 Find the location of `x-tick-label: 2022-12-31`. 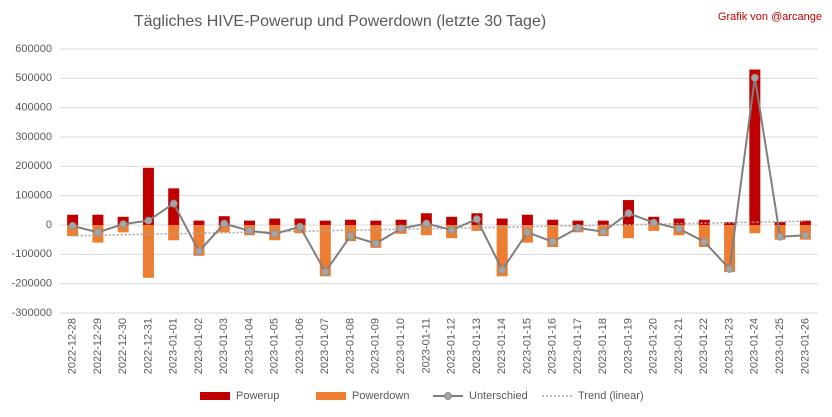

x-tick-label: 2022-12-31 is located at coordinates (148, 346).